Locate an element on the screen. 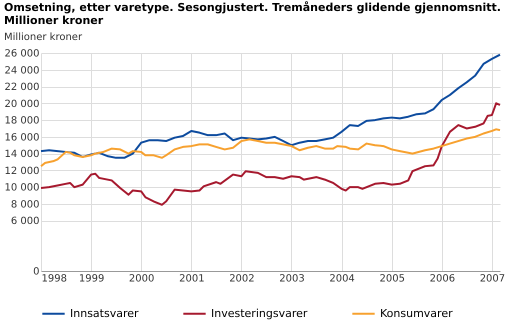 Image resolution: width=512 pixels, height=323 pixels. y-tick-label: 14 000 is located at coordinates (22, 154).